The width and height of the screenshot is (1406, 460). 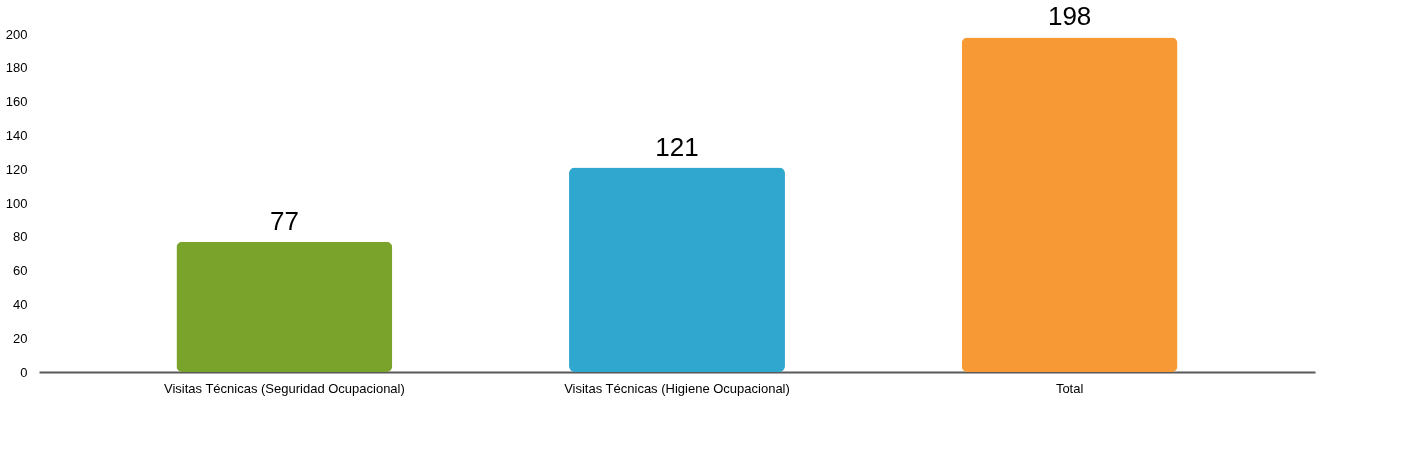 What do you see at coordinates (677, 388) in the screenshot?
I see `x-tick-label: Visitas Técnicas (Higiene Ocupacional)` at bounding box center [677, 388].